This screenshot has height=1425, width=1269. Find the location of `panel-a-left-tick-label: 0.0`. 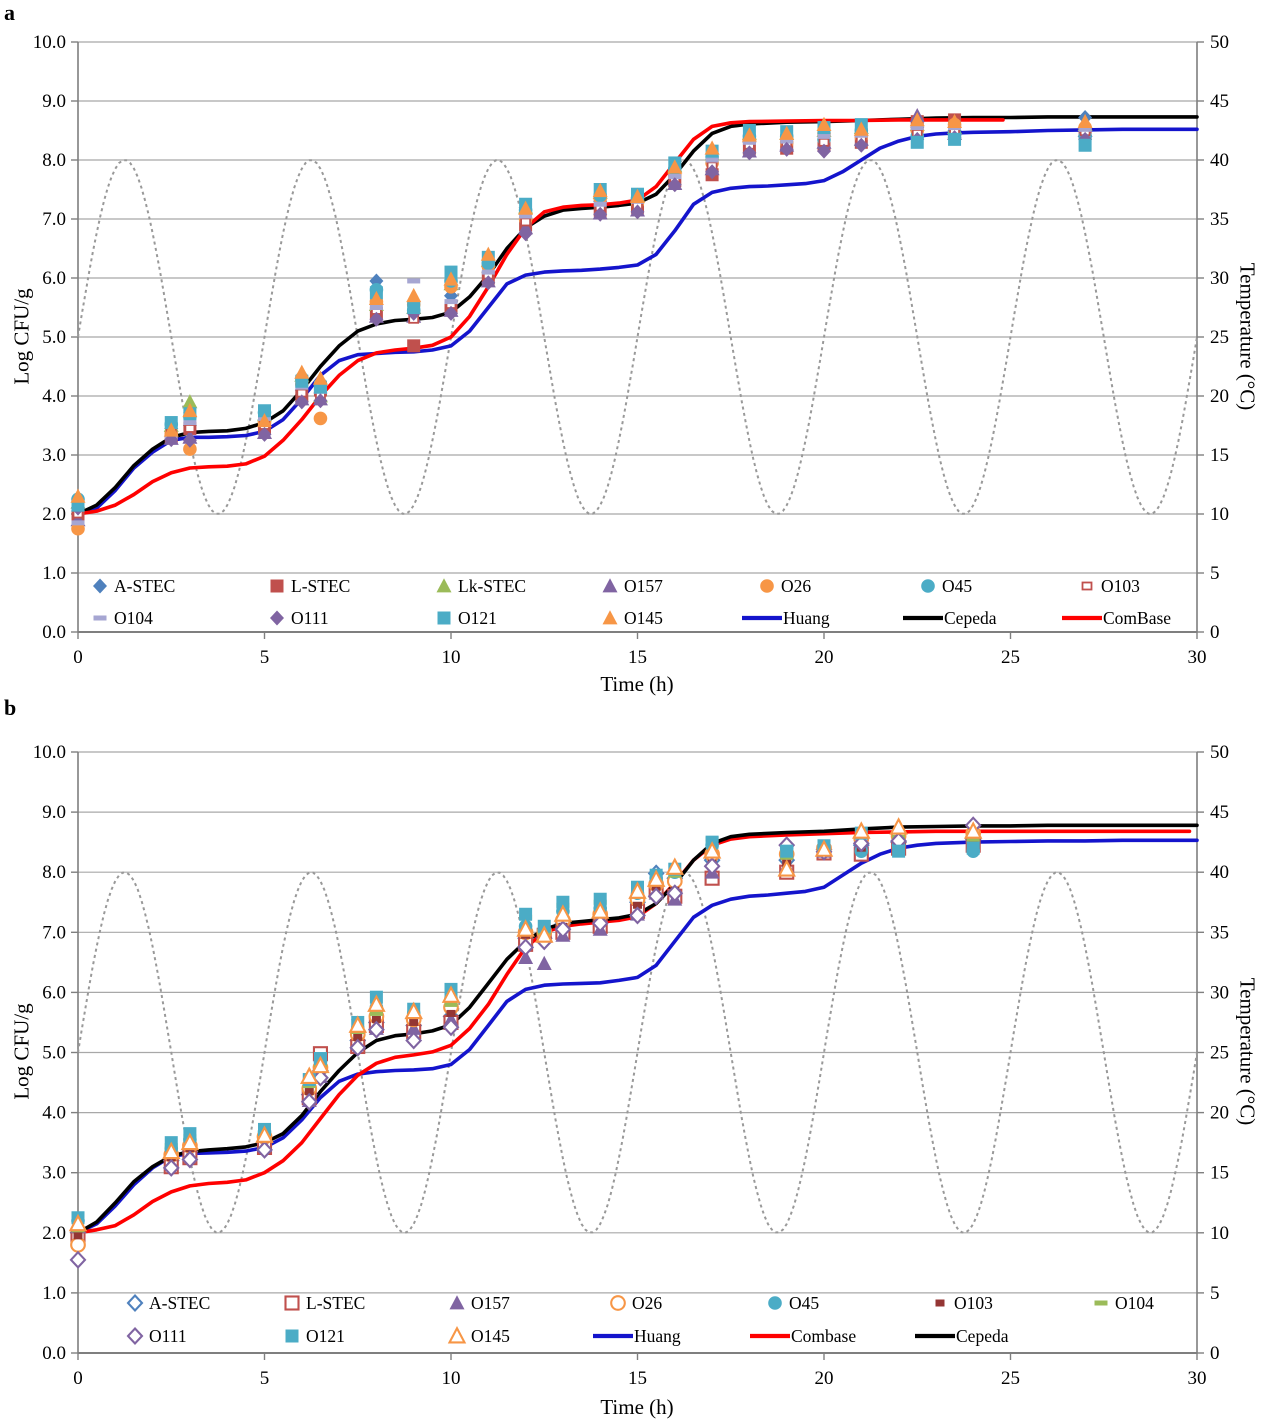

panel-a-left-tick-label: 0.0 is located at coordinates (54, 632).